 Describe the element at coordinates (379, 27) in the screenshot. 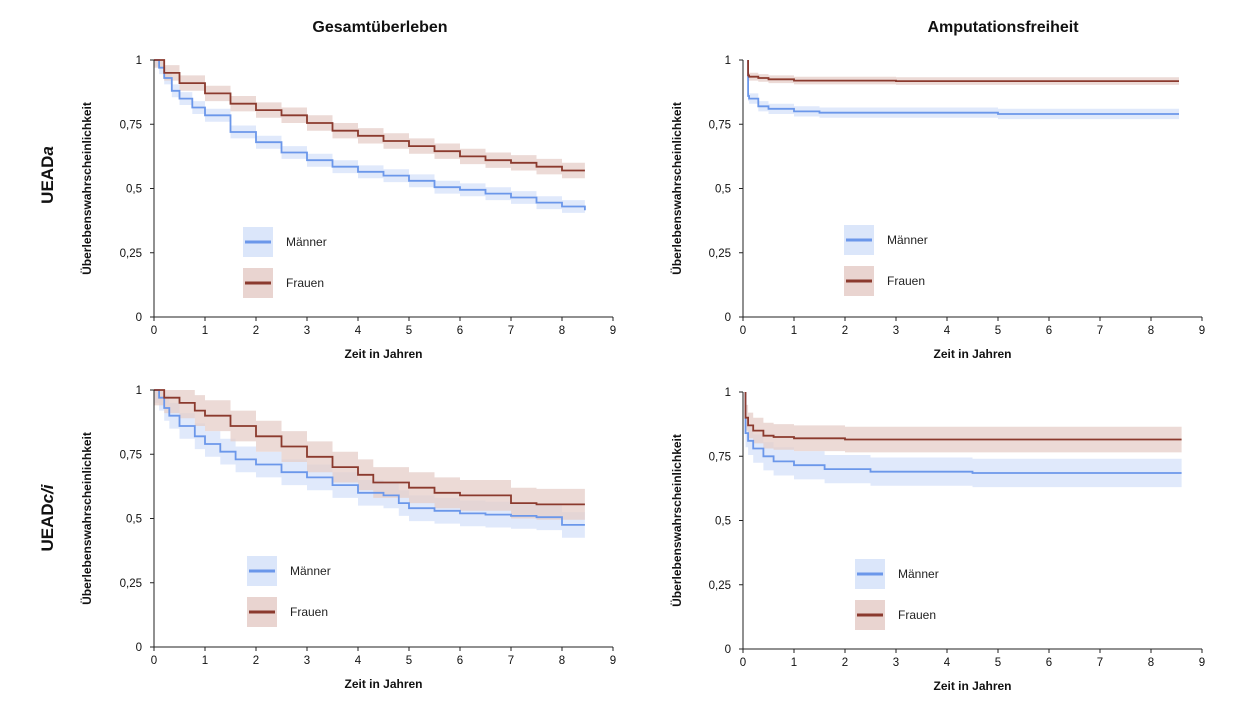

I see `column-title-overall-survival: Gesamtüberleben` at that location.